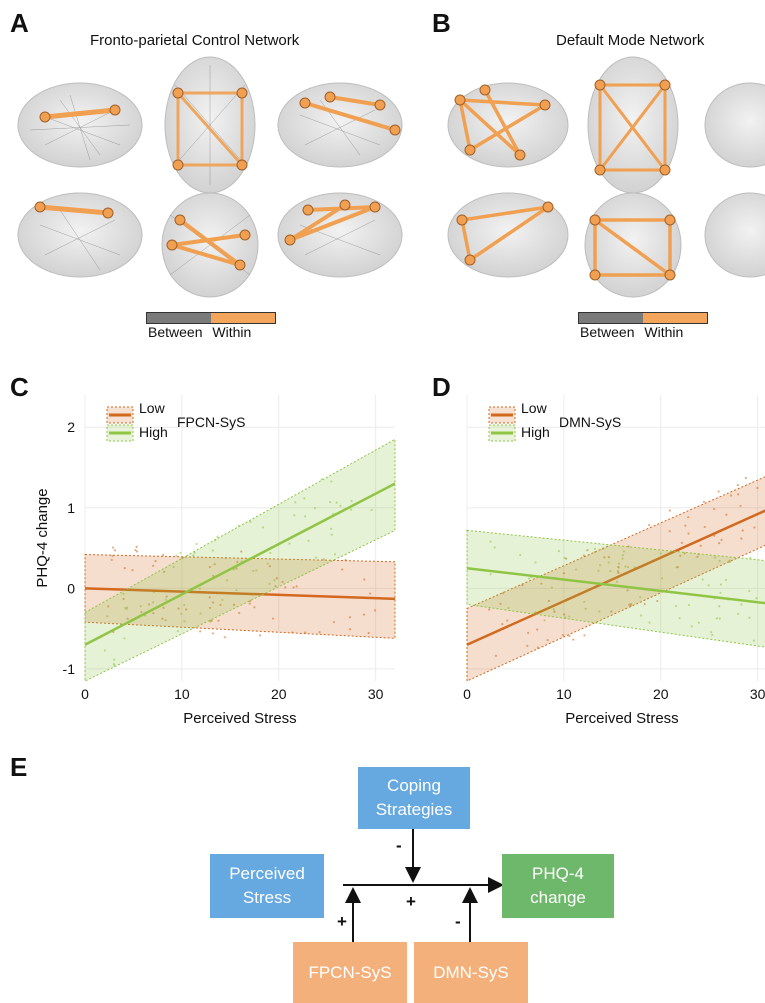  Describe the element at coordinates (267, 886) in the screenshot. I see `perceived-stress-box: Perceived Stress` at that location.